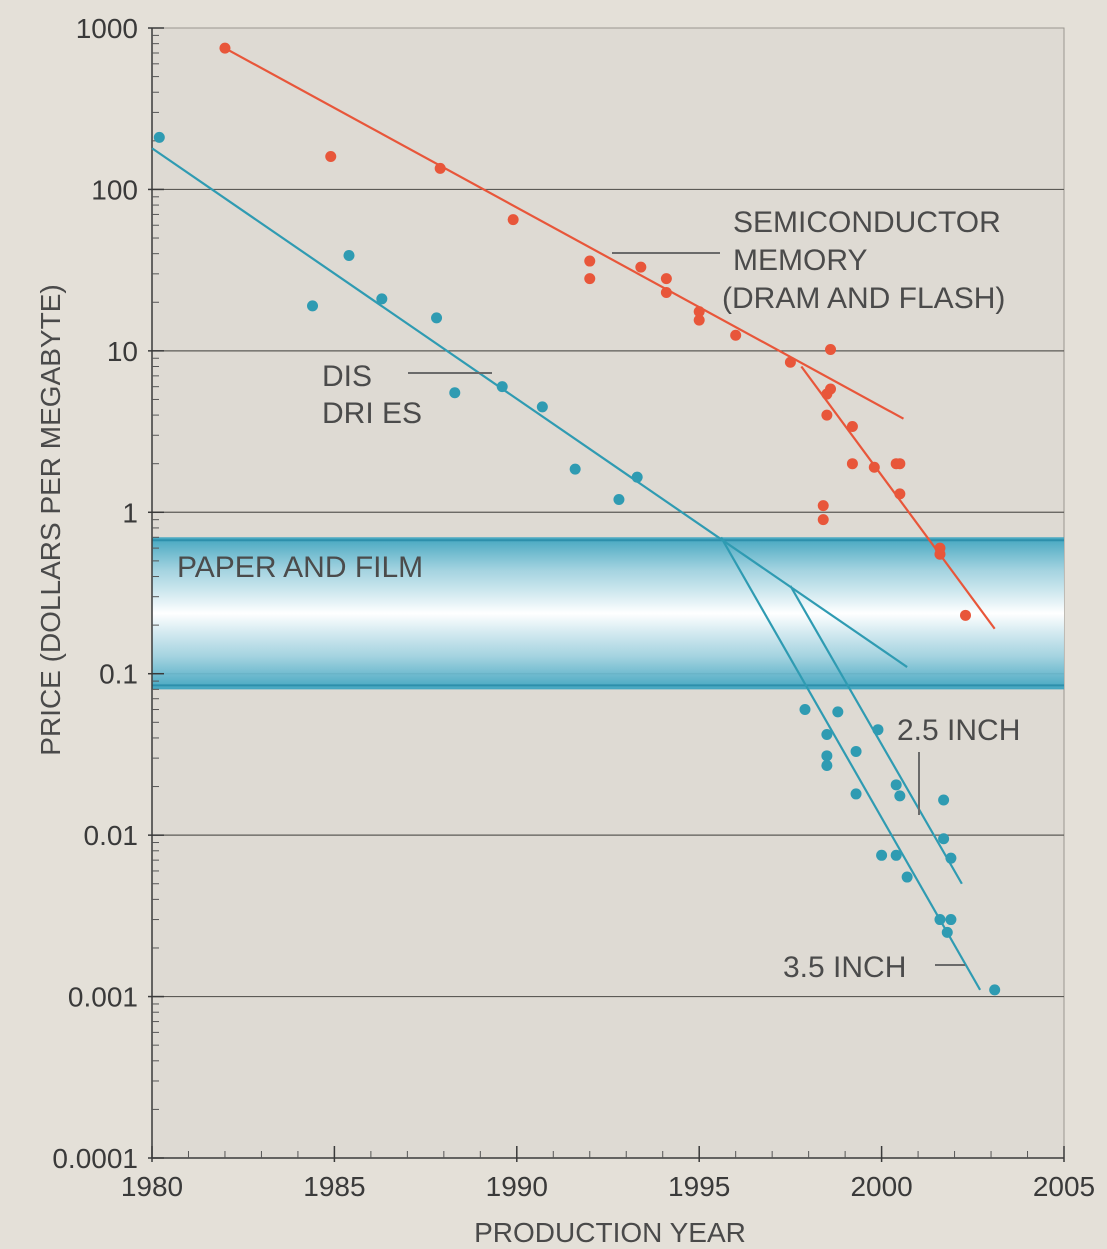  Describe the element at coordinates (300, 567) in the screenshot. I see `paper-film-label: PAPER AND FILM` at that location.